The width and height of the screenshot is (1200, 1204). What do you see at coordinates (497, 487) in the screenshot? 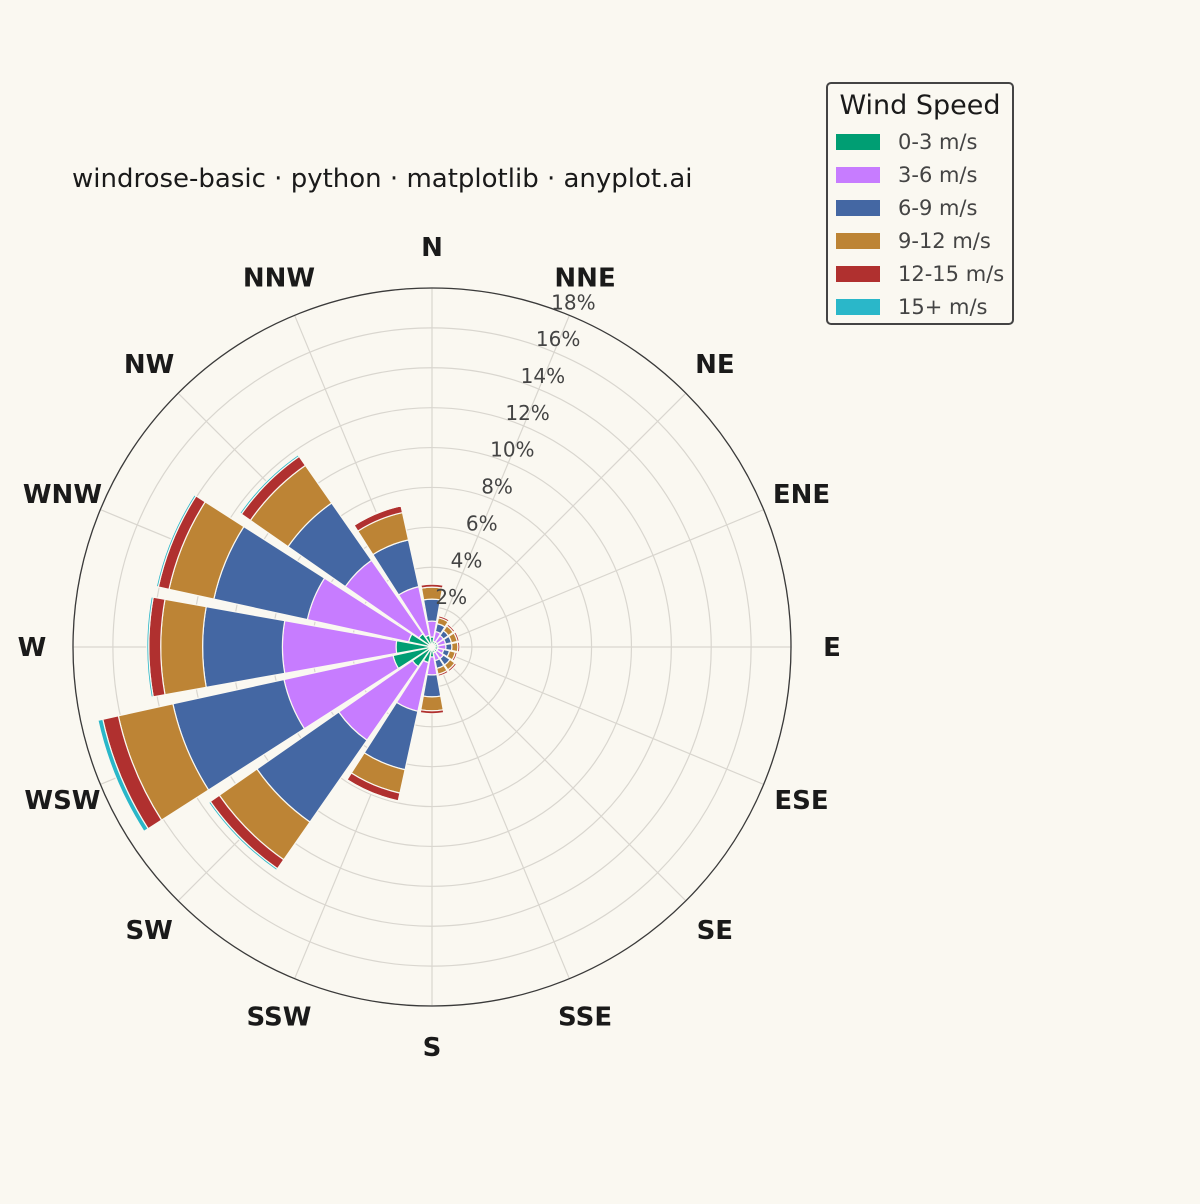
I see `radial-tick-label: 8%` at bounding box center [497, 487].